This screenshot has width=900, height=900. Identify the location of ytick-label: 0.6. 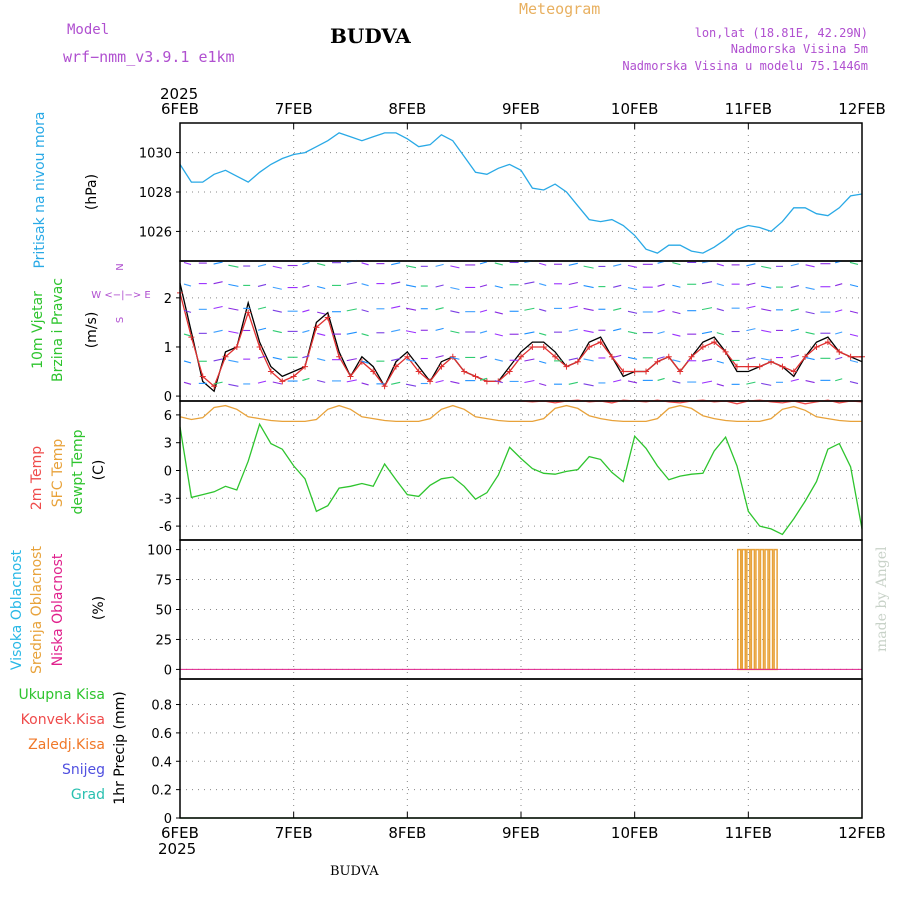
(161, 734).